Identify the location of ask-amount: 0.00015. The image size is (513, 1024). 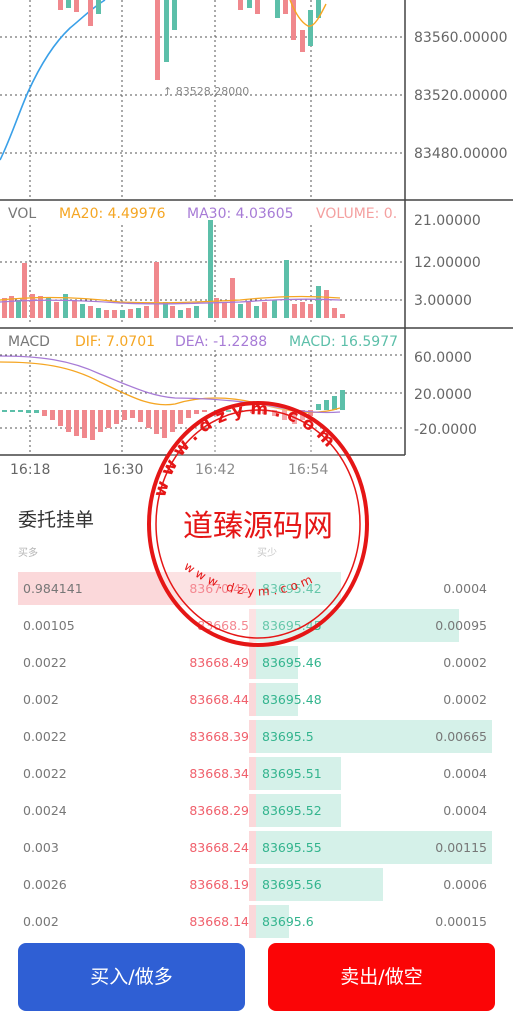
(461, 921).